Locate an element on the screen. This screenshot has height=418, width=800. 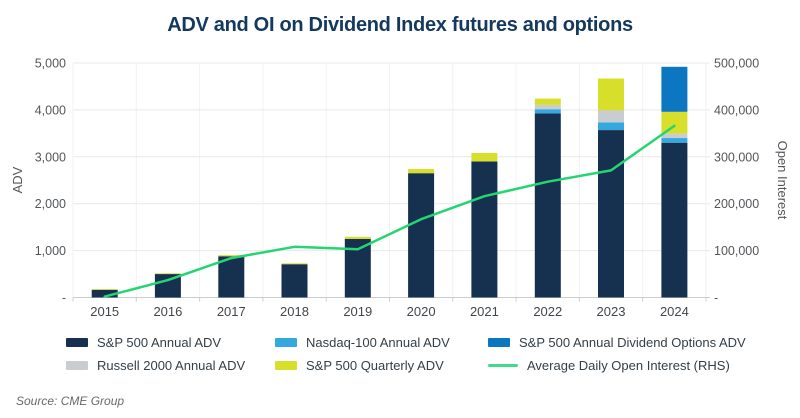
right-axis-tick-label: 300,000 is located at coordinates (736, 157).